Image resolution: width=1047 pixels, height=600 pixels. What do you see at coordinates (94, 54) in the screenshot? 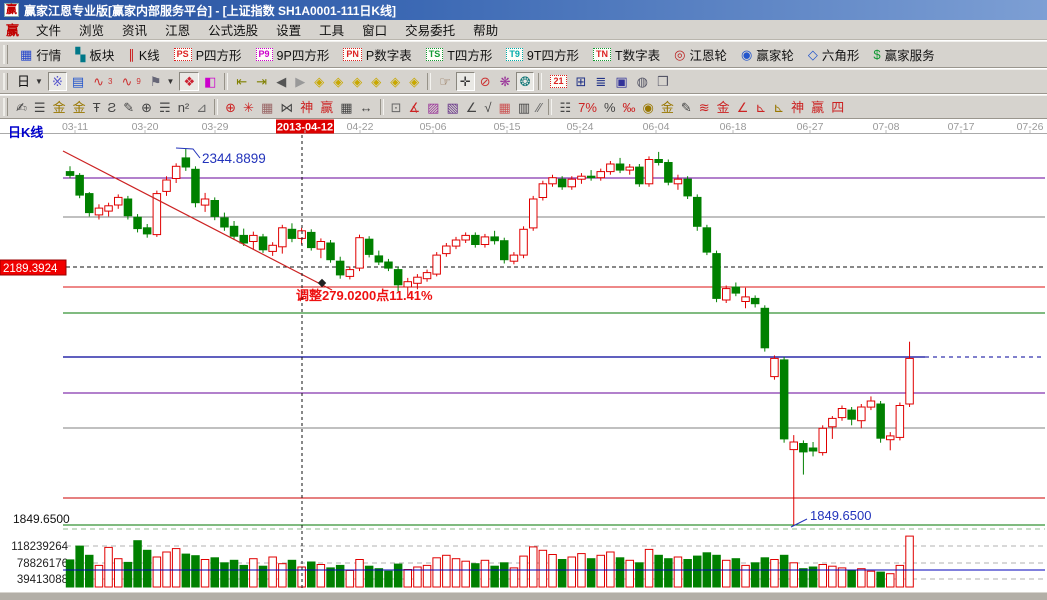
I see `sectors-button: ▚ 板块` at bounding box center [94, 54].